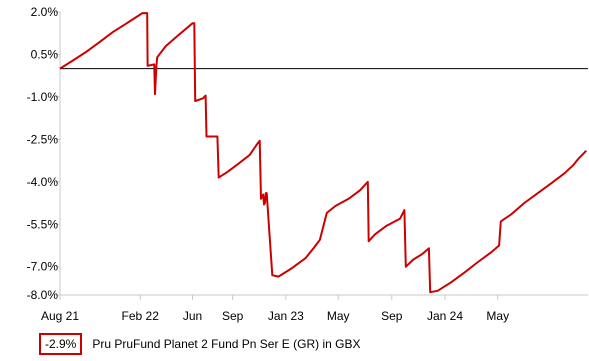  What do you see at coordinates (43, 224) in the screenshot?
I see `y-tick-label: -5.5%` at bounding box center [43, 224].